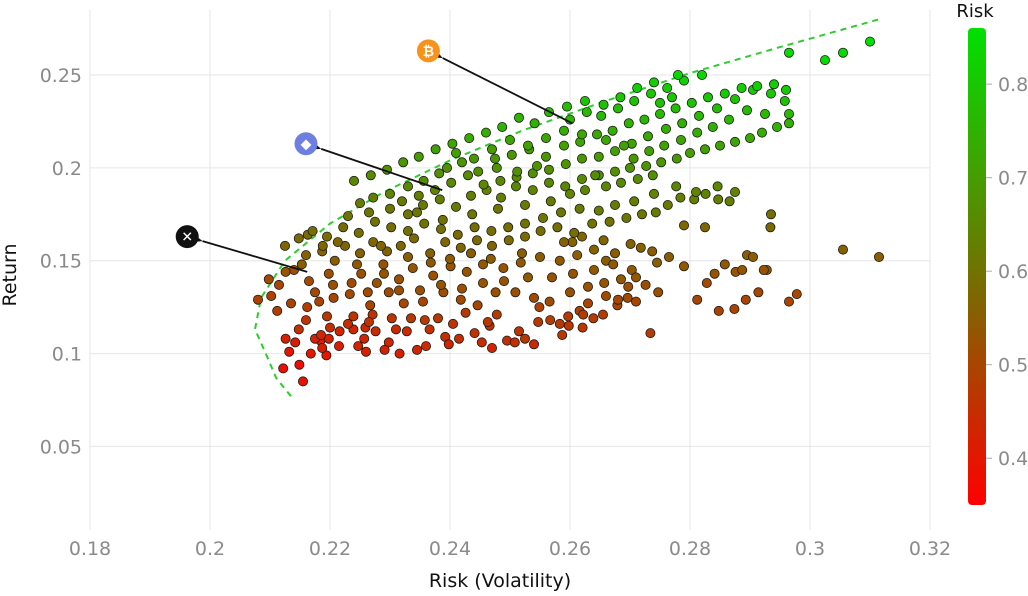  What do you see at coordinates (810, 549) in the screenshot?
I see `x-tick-label: 0.3` at bounding box center [810, 549].